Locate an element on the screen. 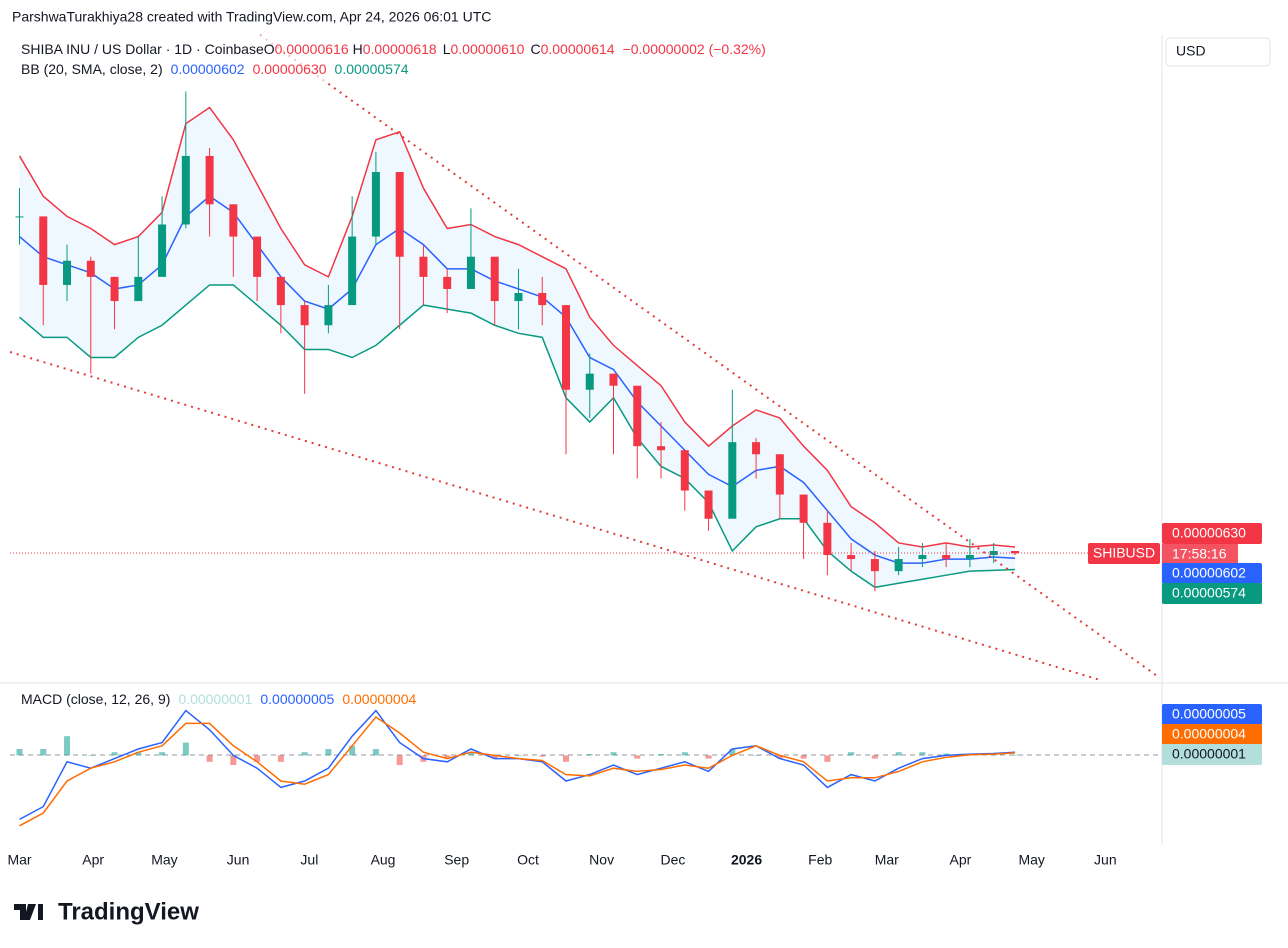 This screenshot has width=1288, height=948. currency: USD is located at coordinates (1191, 51).